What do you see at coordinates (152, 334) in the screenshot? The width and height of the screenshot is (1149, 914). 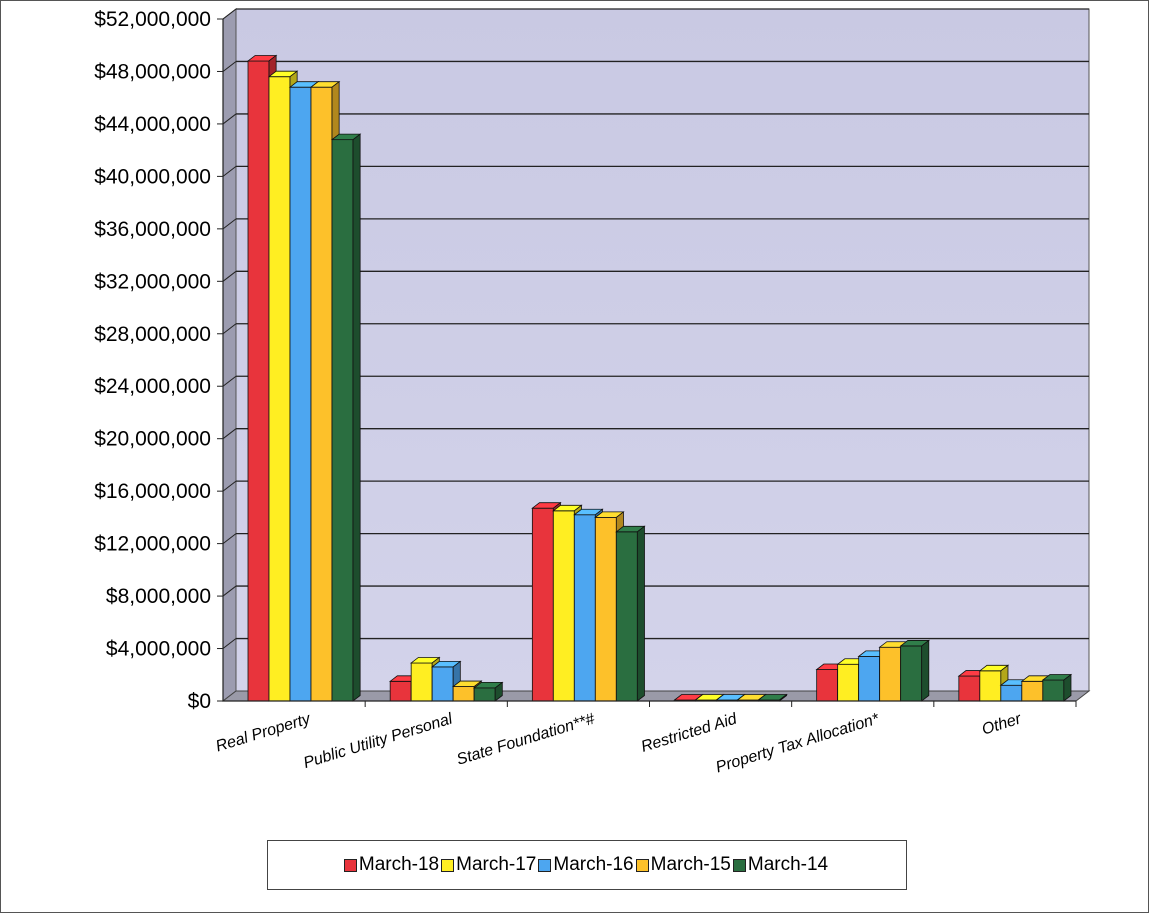 I see `y-tick-label: $28,000,000` at bounding box center [152, 334].